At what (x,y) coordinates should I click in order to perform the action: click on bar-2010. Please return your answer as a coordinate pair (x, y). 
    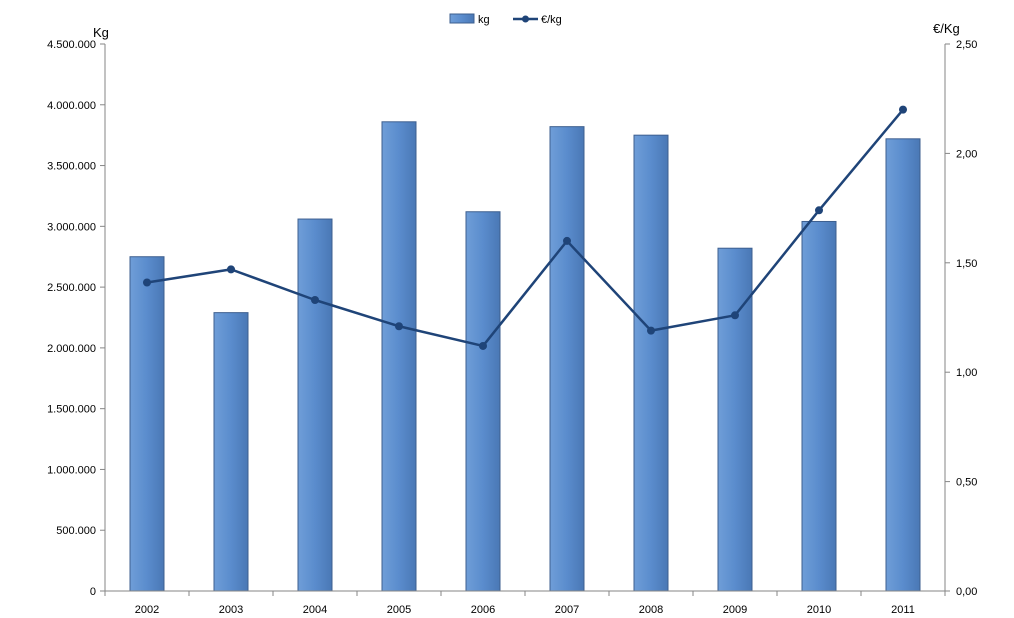
    Looking at the image, I should click on (819, 406).